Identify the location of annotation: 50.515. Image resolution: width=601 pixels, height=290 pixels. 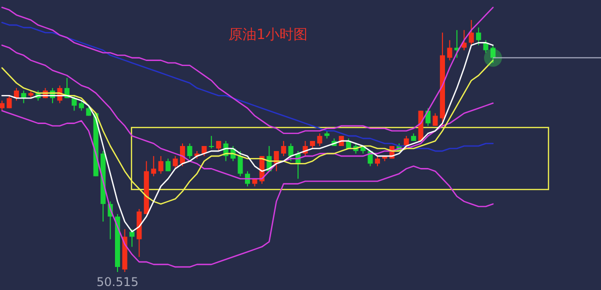
(117, 282).